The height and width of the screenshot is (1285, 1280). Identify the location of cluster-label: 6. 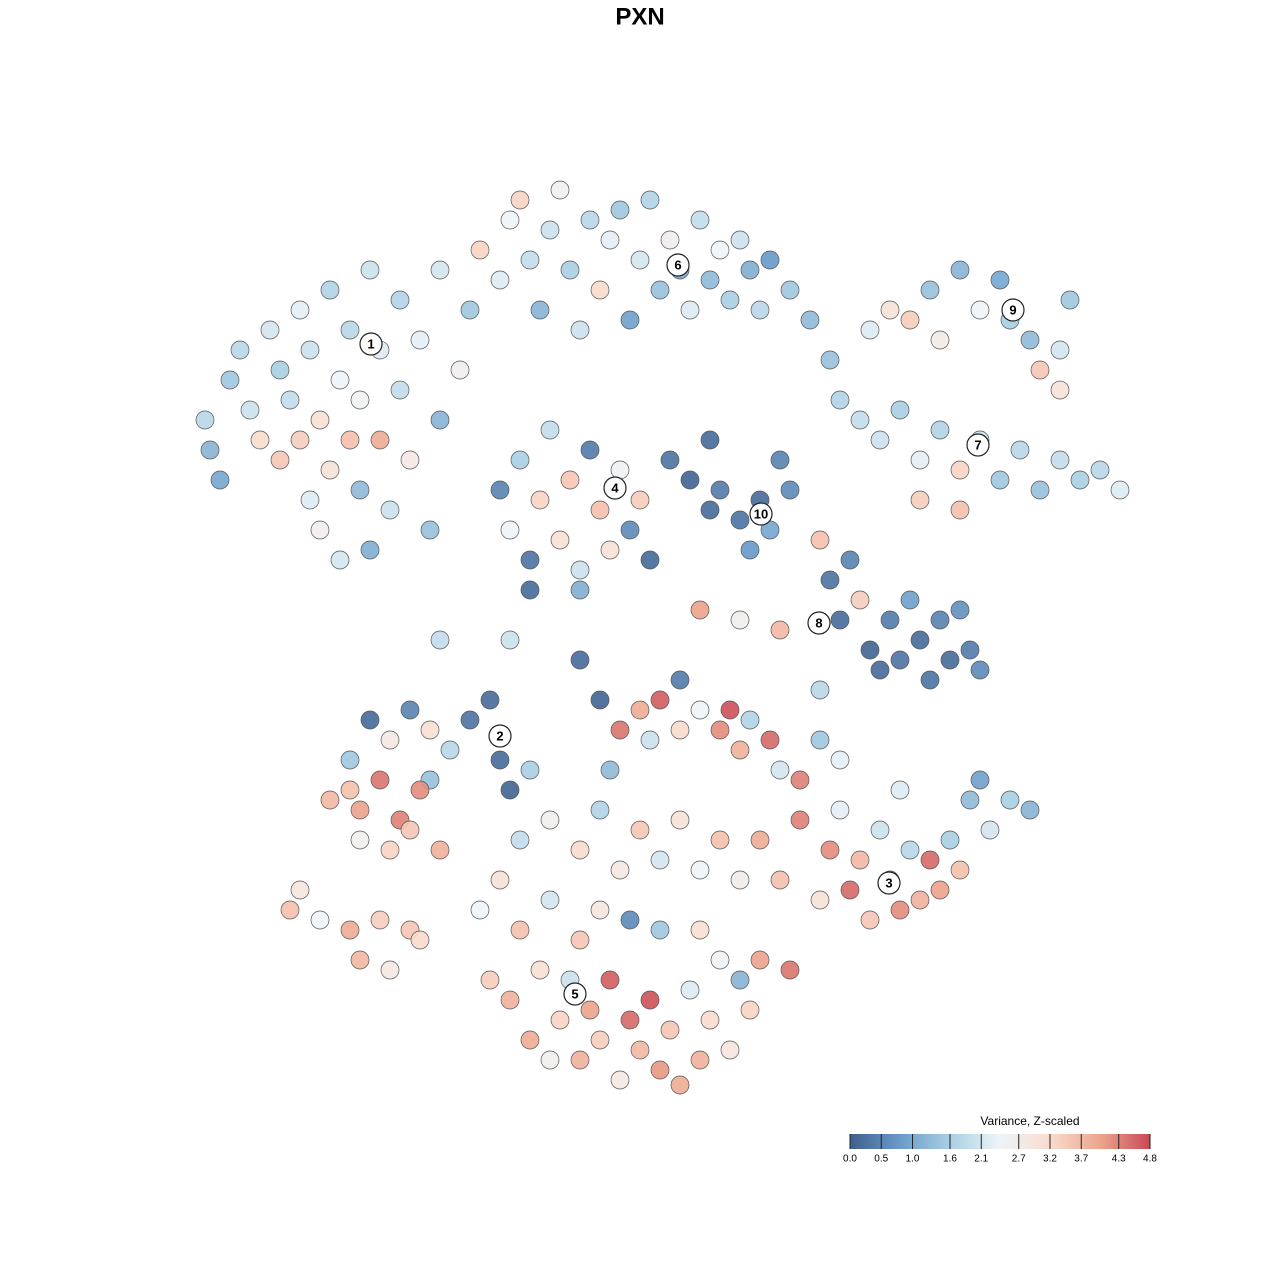
(677, 264).